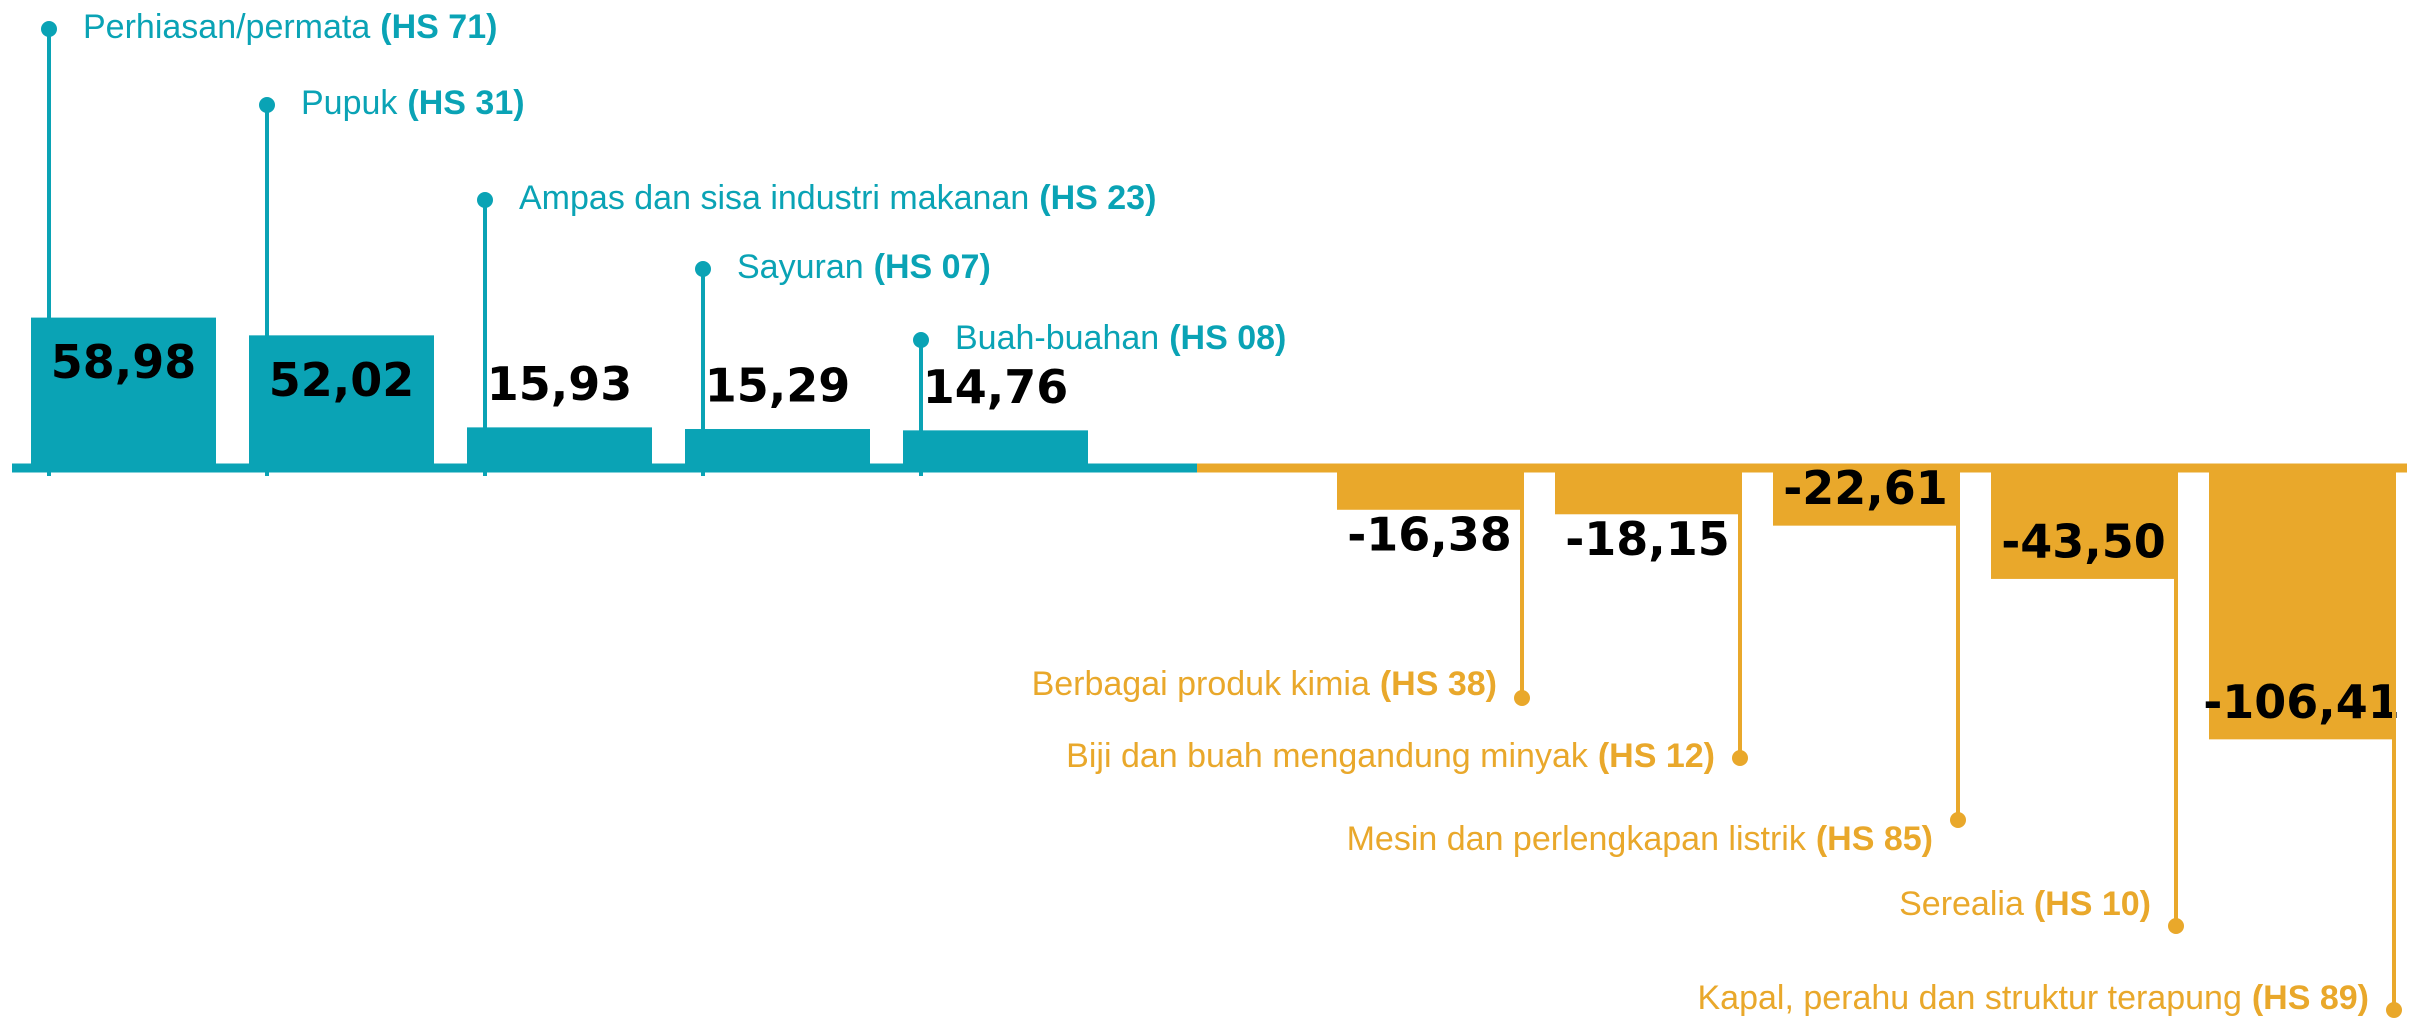 Image resolution: width=2412 pixels, height=1023 pixels. Describe the element at coordinates (1865, 488) in the screenshot. I see `value-label: -22,61` at that location.